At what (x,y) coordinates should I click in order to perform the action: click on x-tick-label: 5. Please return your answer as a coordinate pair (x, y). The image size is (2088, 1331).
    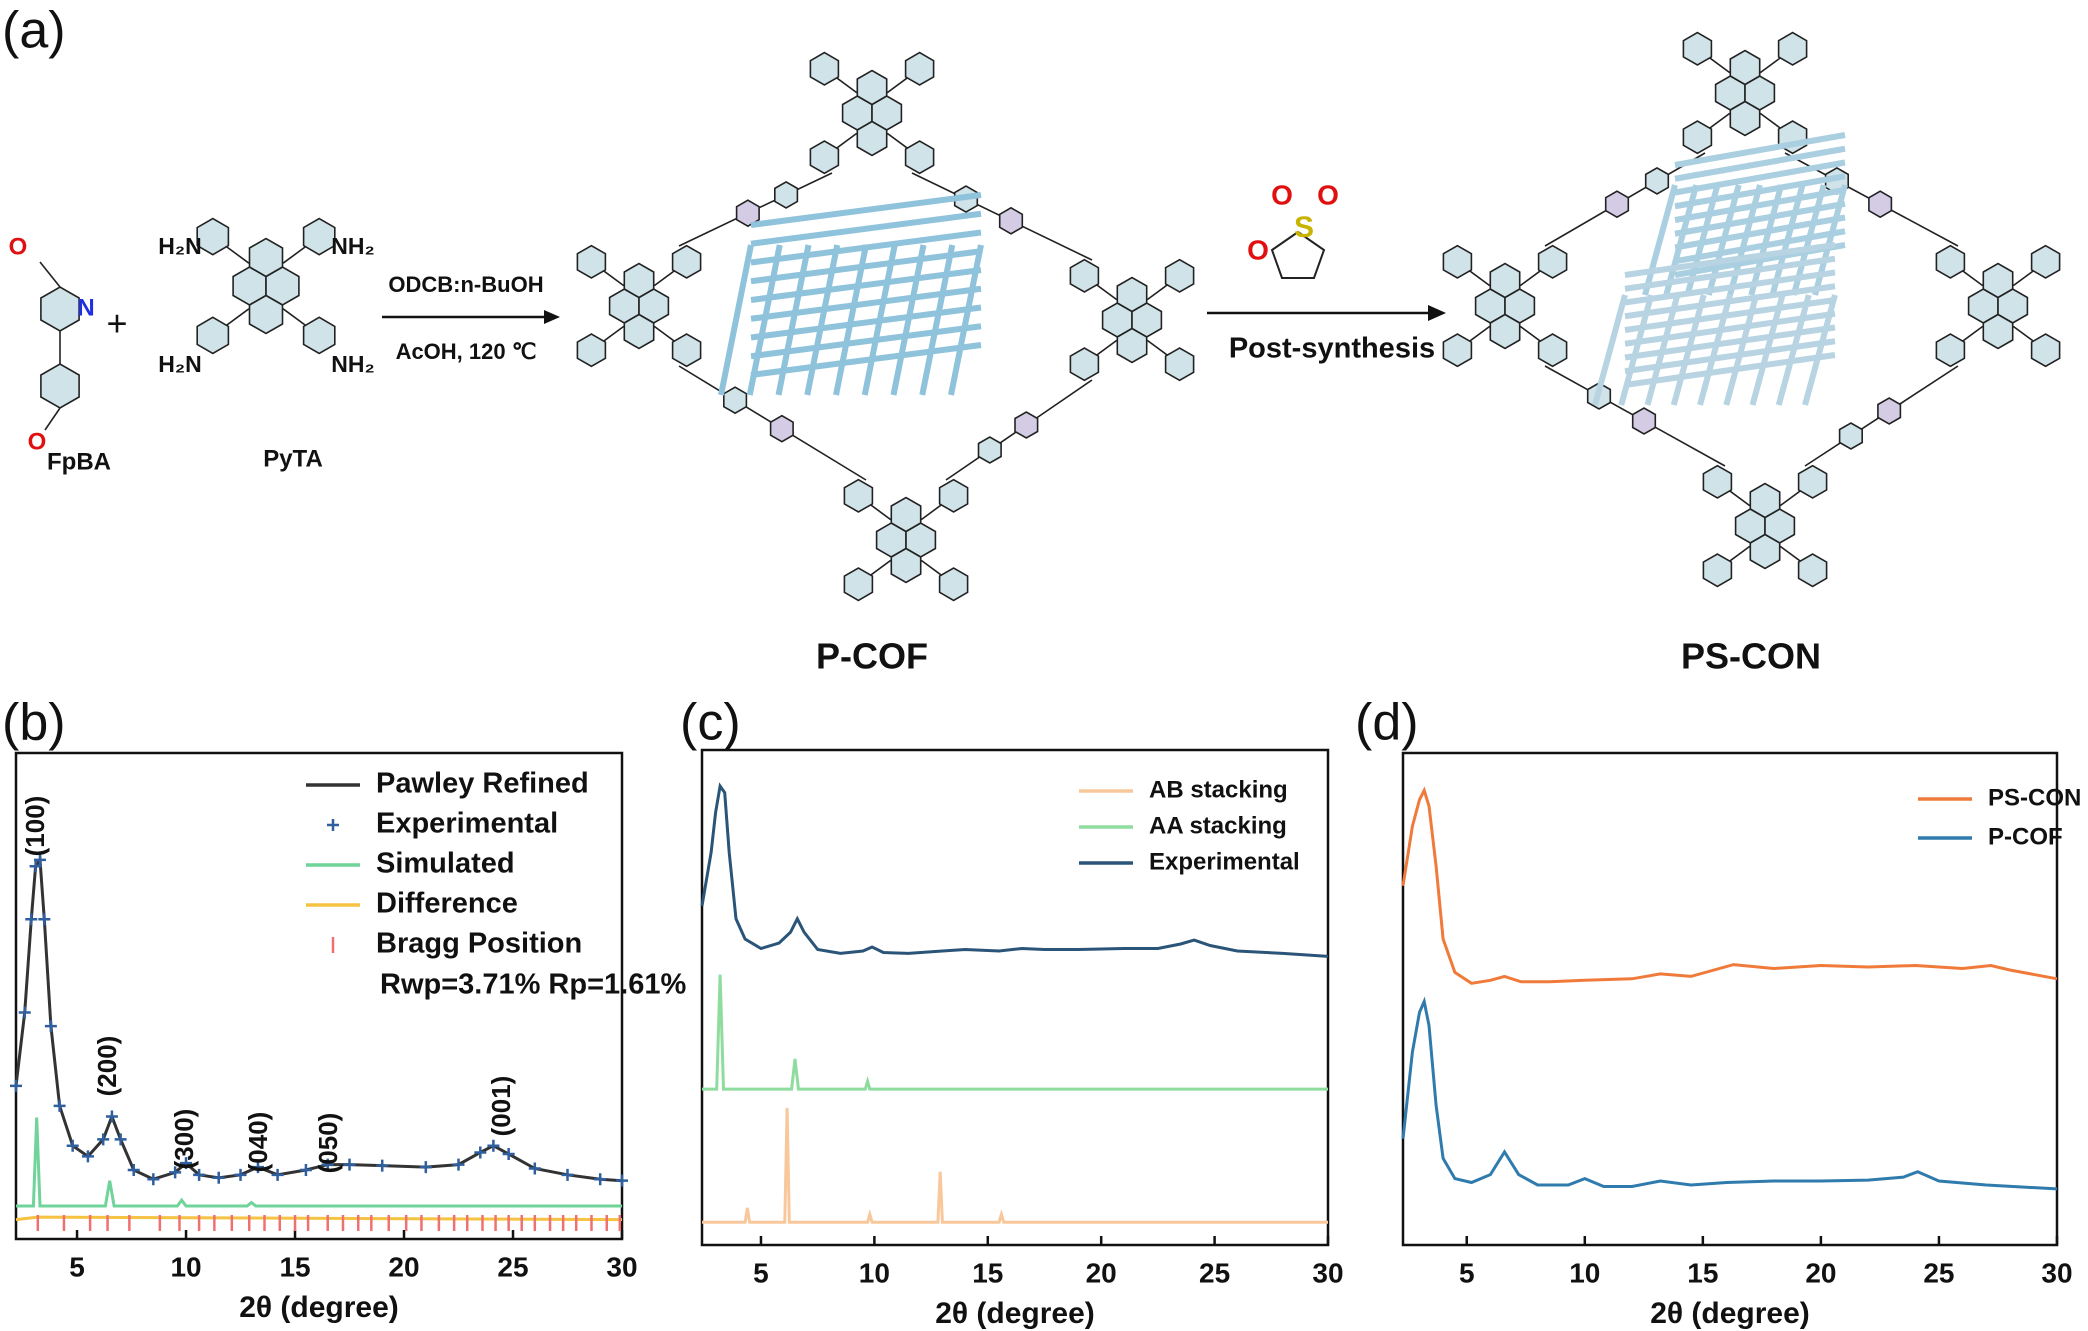
    Looking at the image, I should click on (1467, 1272).